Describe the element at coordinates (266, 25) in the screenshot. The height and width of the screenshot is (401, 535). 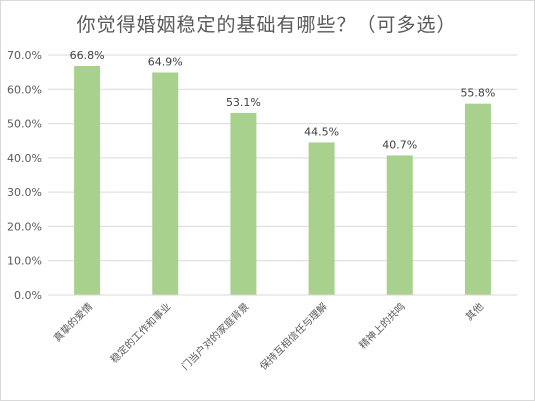
I see `chart-title: 你觉得婚姻稳定的基础有哪些？（可多选）` at that location.